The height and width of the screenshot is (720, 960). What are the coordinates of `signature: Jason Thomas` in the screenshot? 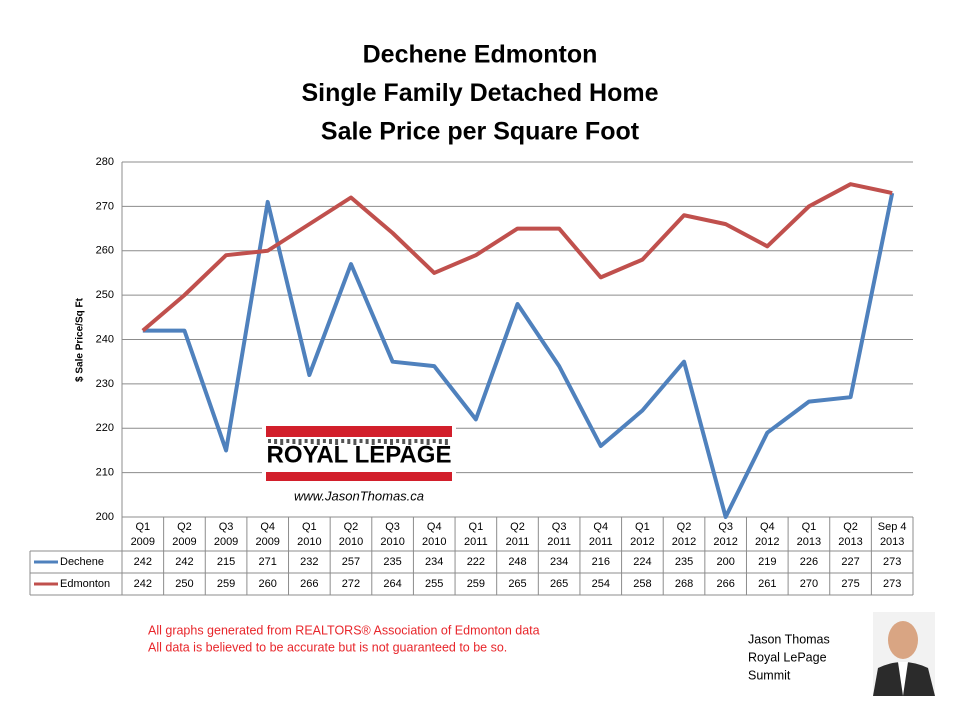 It's located at (789, 639).